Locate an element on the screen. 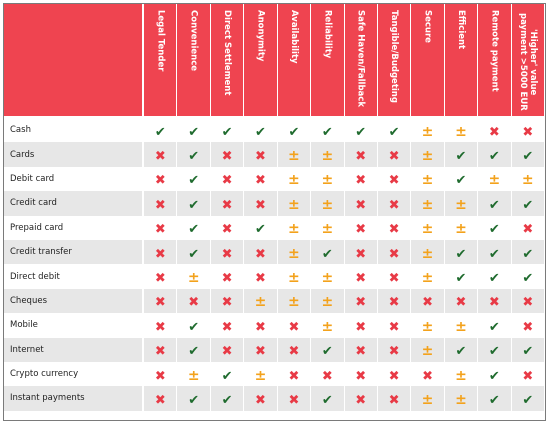 This screenshot has height=426, width=550. column-header: Availability is located at coordinates (294, 61).